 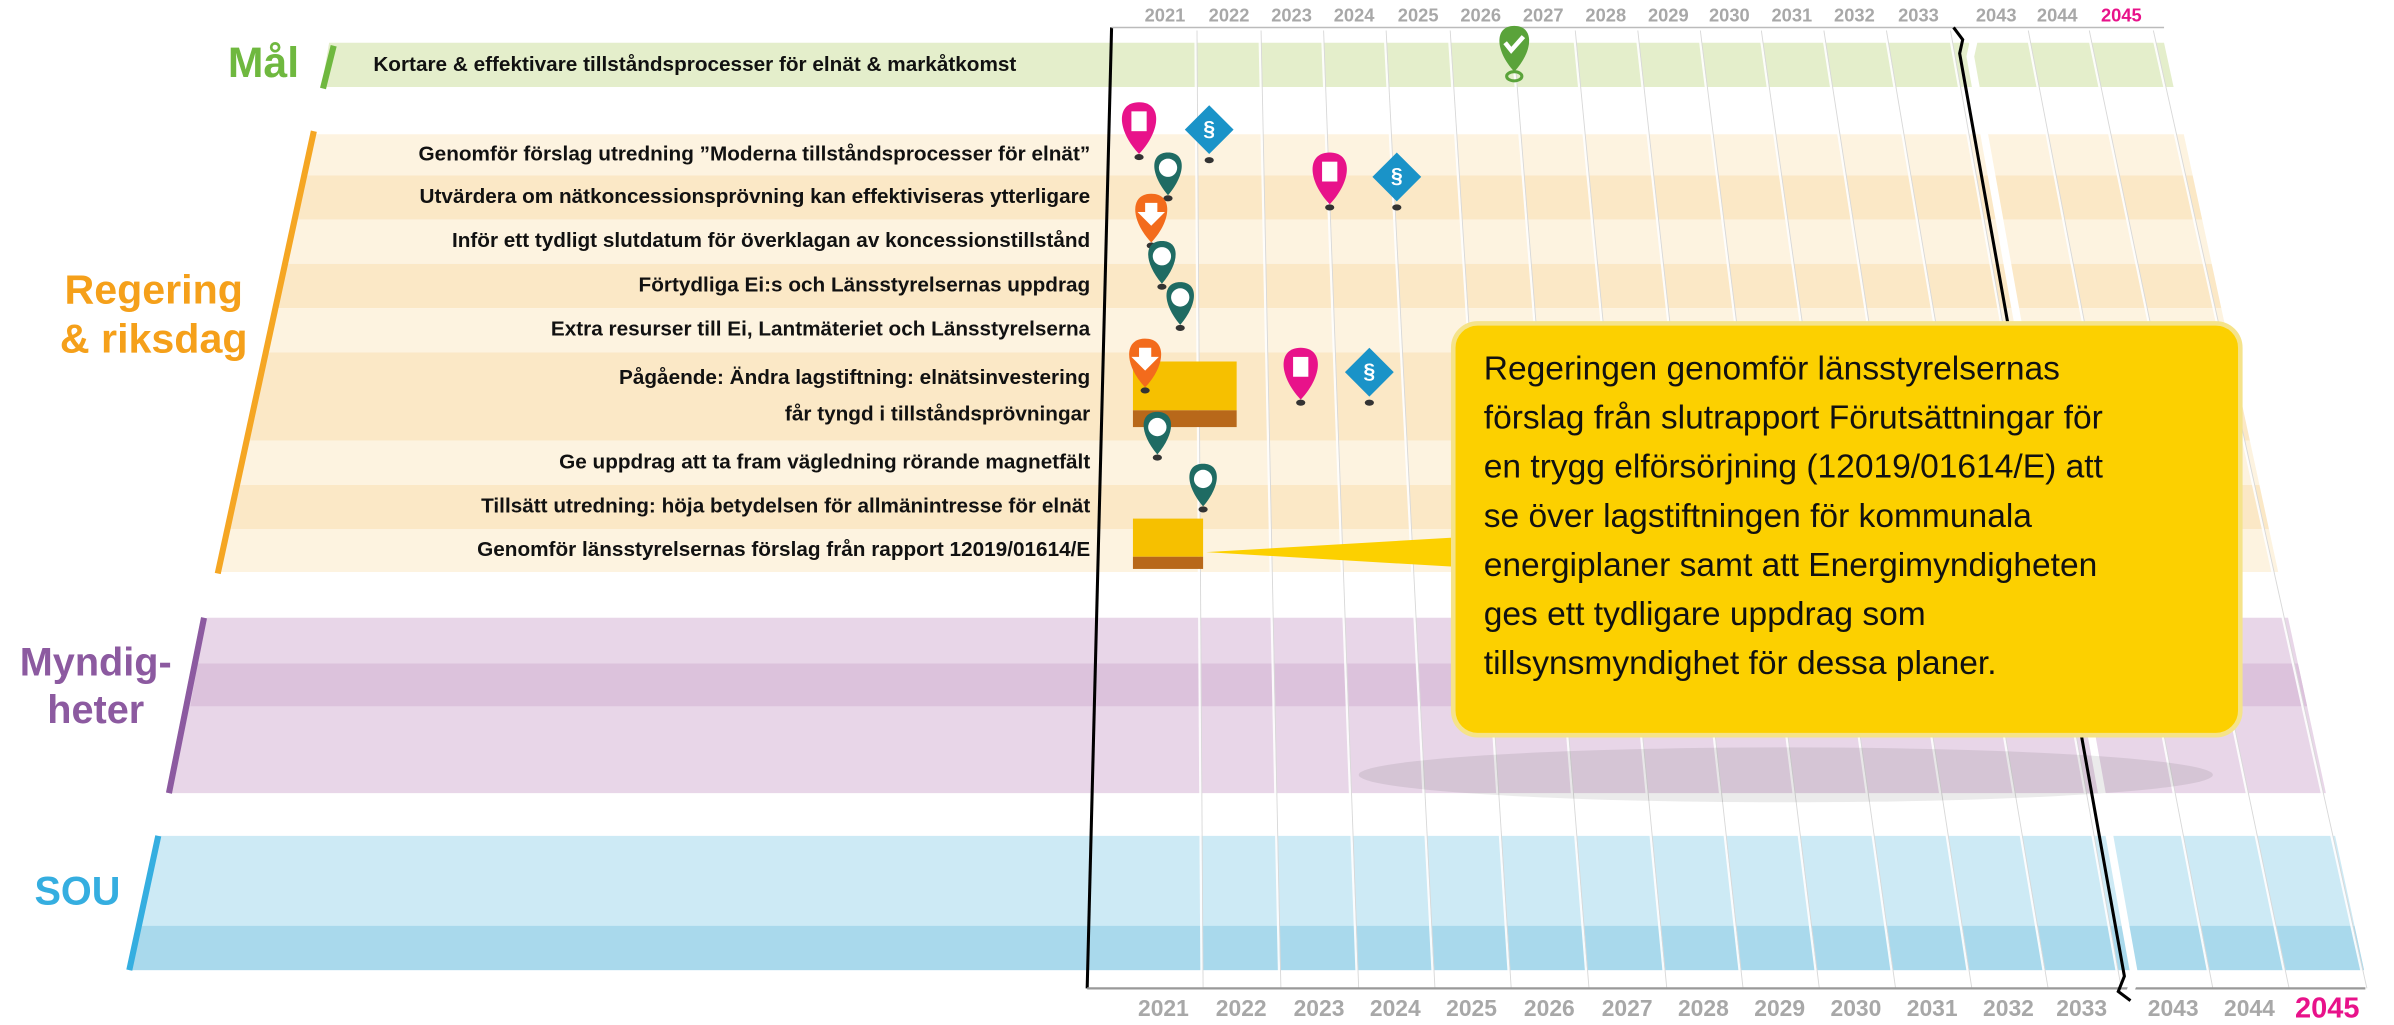 What do you see at coordinates (2249, 1008) in the screenshot?
I see `bottom-year-label: 2044` at bounding box center [2249, 1008].